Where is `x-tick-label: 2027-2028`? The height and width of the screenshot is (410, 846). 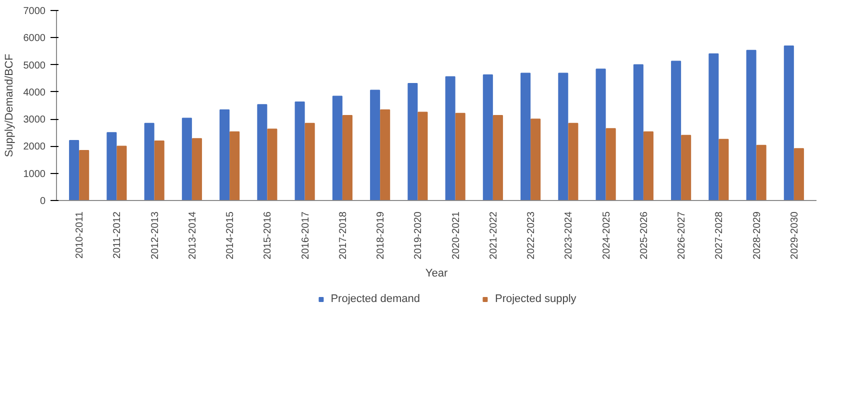
x-tick-label: 2027-2028 is located at coordinates (720, 235).